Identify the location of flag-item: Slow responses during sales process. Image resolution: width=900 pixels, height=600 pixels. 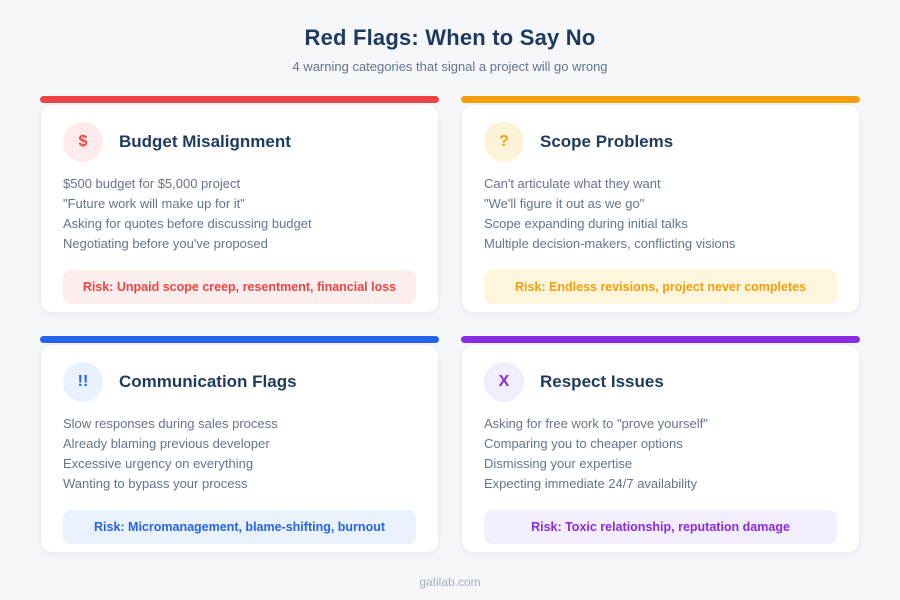
(170, 423).